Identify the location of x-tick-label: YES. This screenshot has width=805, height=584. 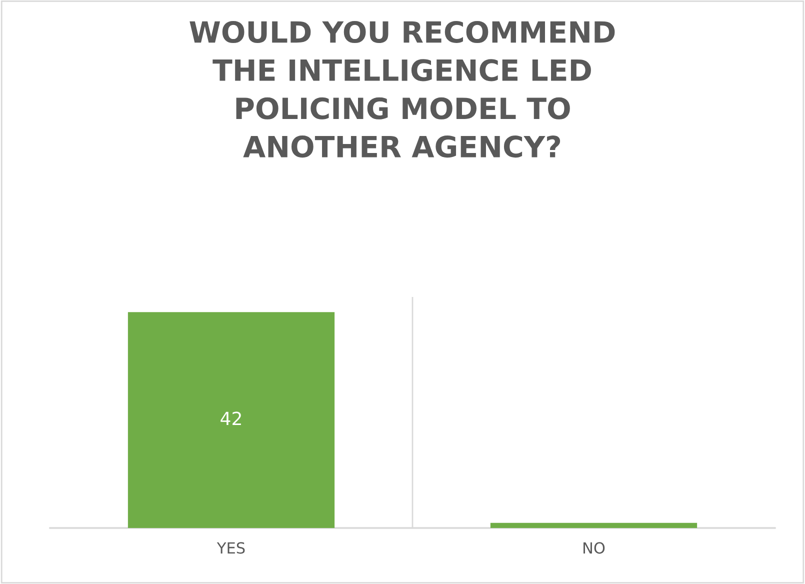
(230, 548).